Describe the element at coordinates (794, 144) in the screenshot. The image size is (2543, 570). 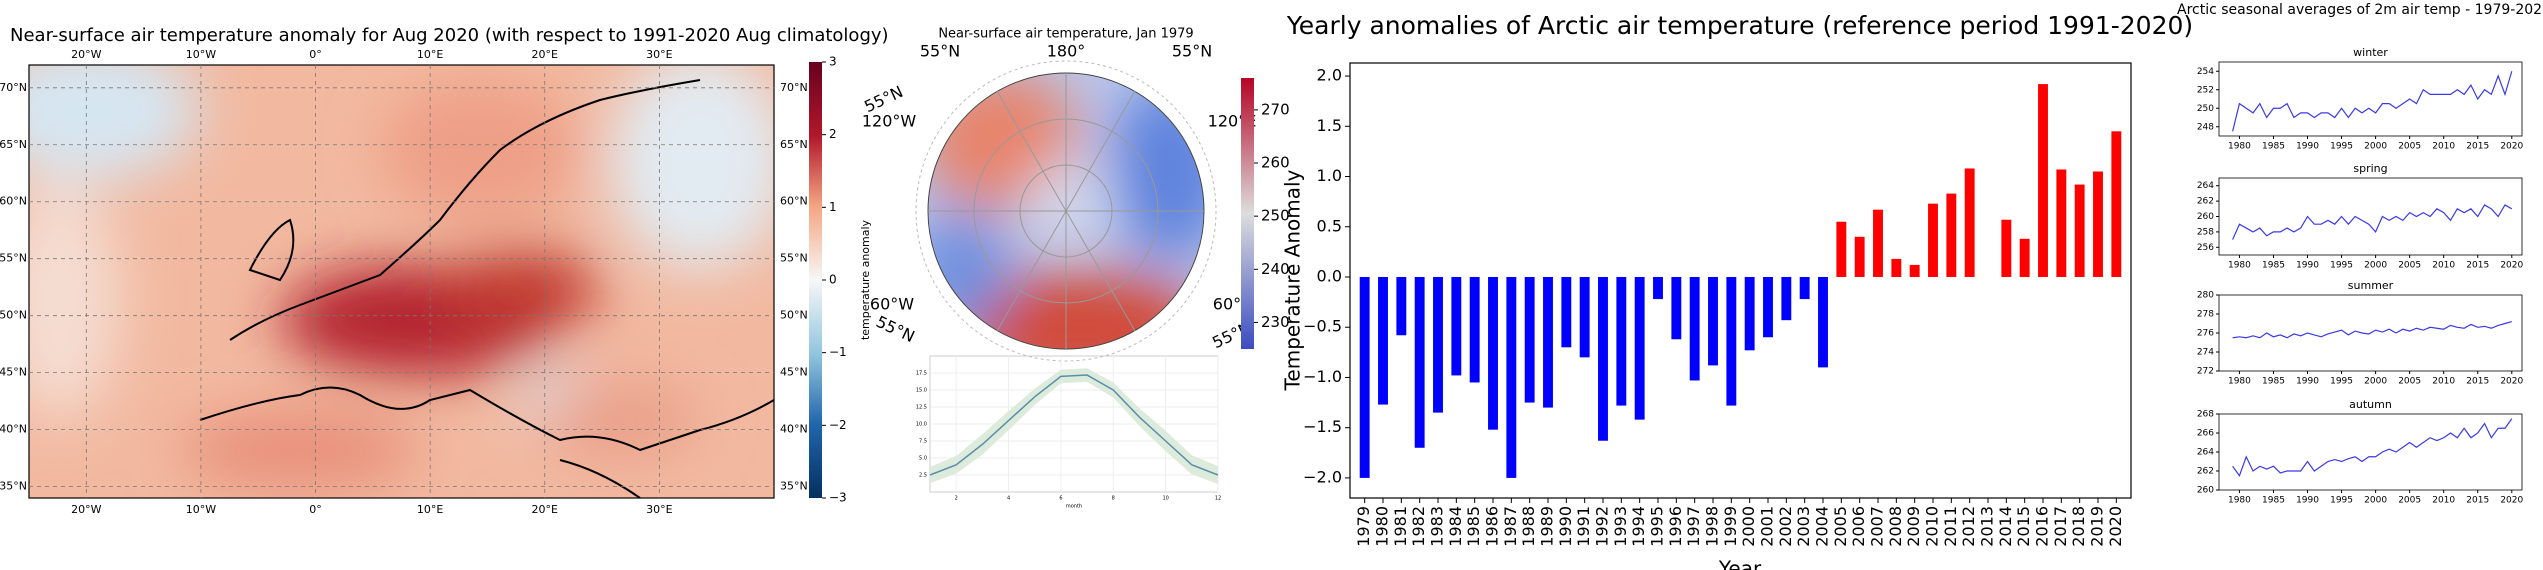
I see `y-tick-label: 65°N` at that location.